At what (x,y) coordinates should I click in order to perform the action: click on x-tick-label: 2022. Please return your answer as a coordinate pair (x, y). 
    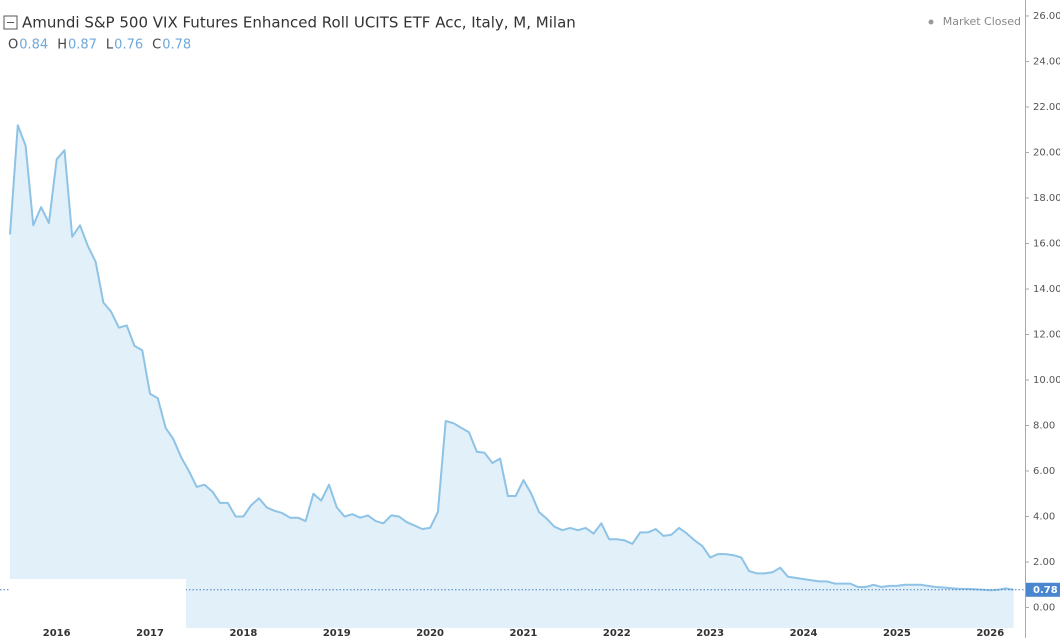
    Looking at the image, I should click on (617, 633).